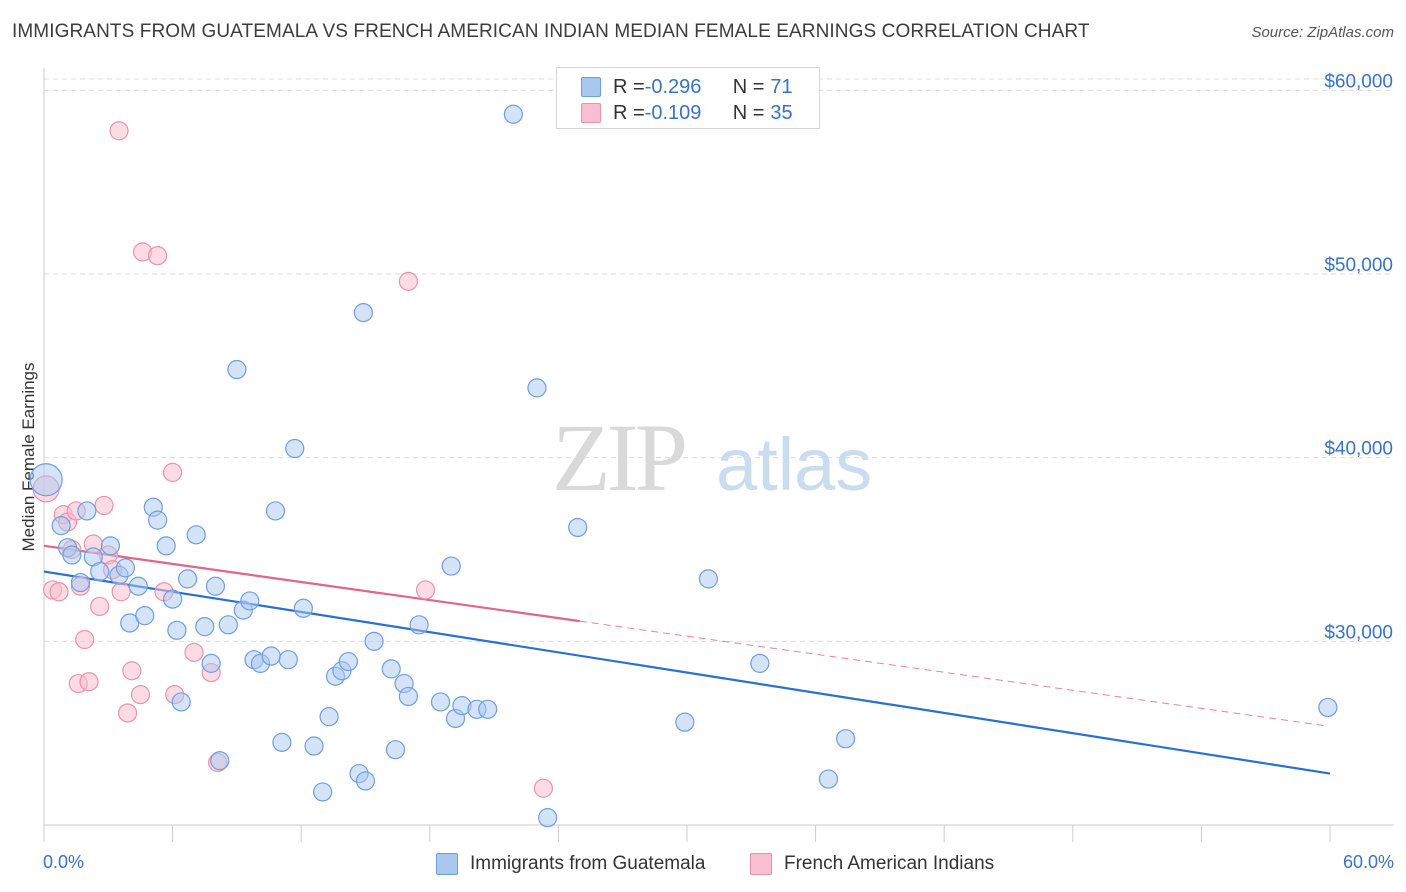  I want to click on x-max-label: 60.0%, so click(1368, 862).